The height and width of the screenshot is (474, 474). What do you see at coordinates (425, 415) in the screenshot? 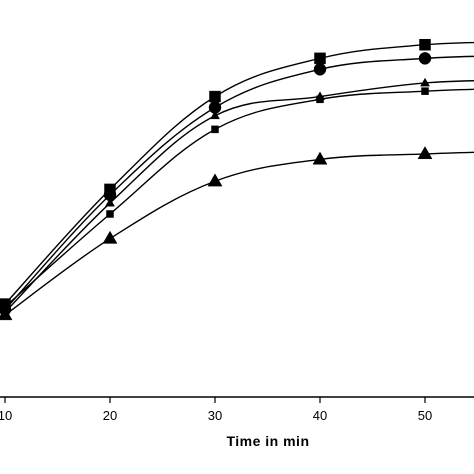
I see `x-tick-label: 50` at bounding box center [425, 415].